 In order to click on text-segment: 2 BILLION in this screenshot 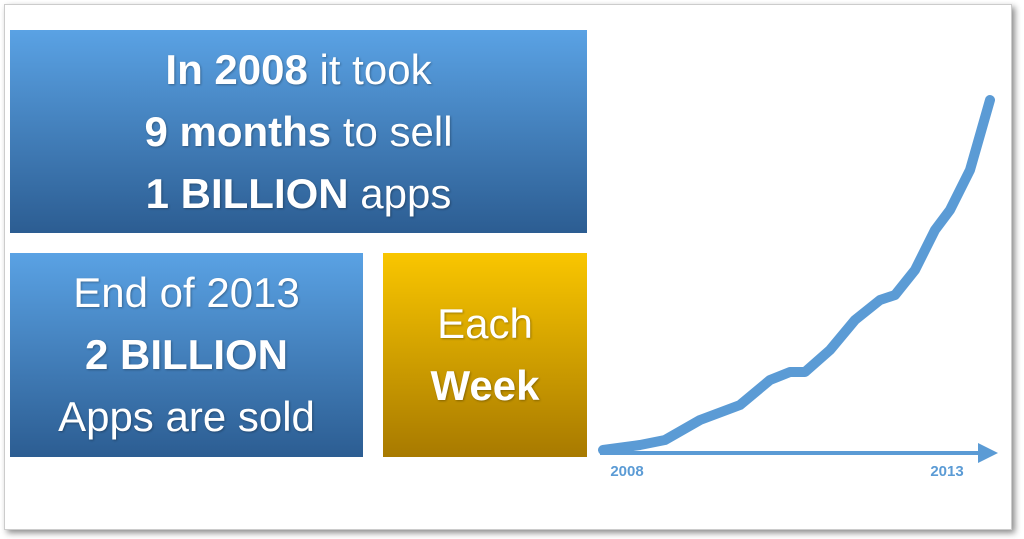, I will do `click(186, 354)`.